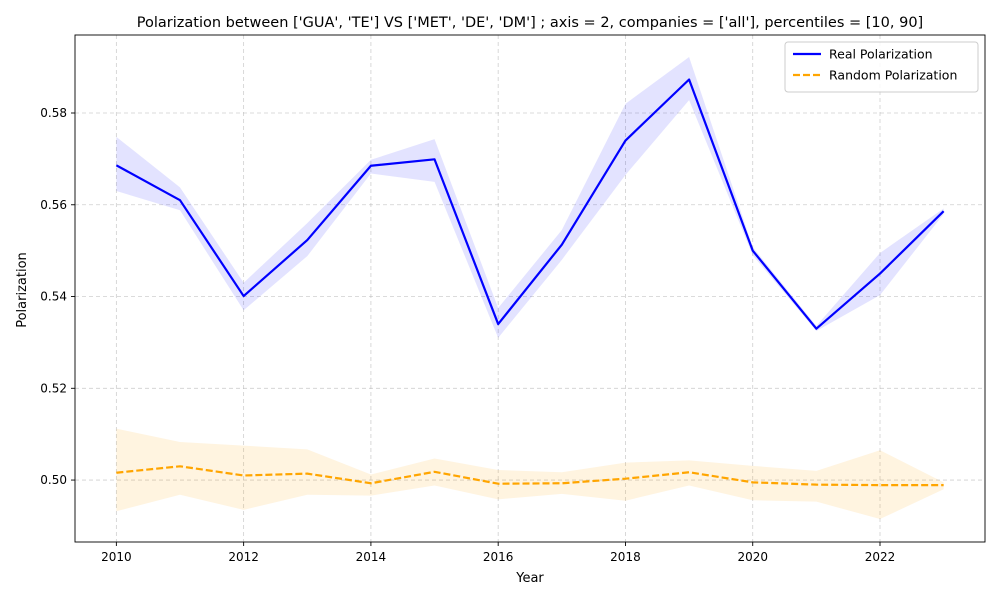  Describe the element at coordinates (625, 557) in the screenshot. I see `x-tick-label: 2018` at that location.